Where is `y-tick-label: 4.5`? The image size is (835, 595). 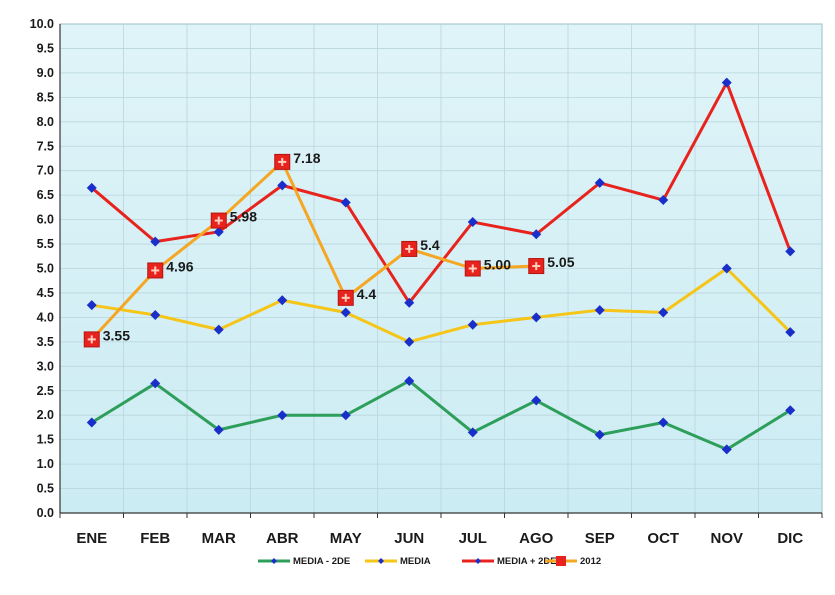
y-tick-label: 4.5 is located at coordinates (45, 293).